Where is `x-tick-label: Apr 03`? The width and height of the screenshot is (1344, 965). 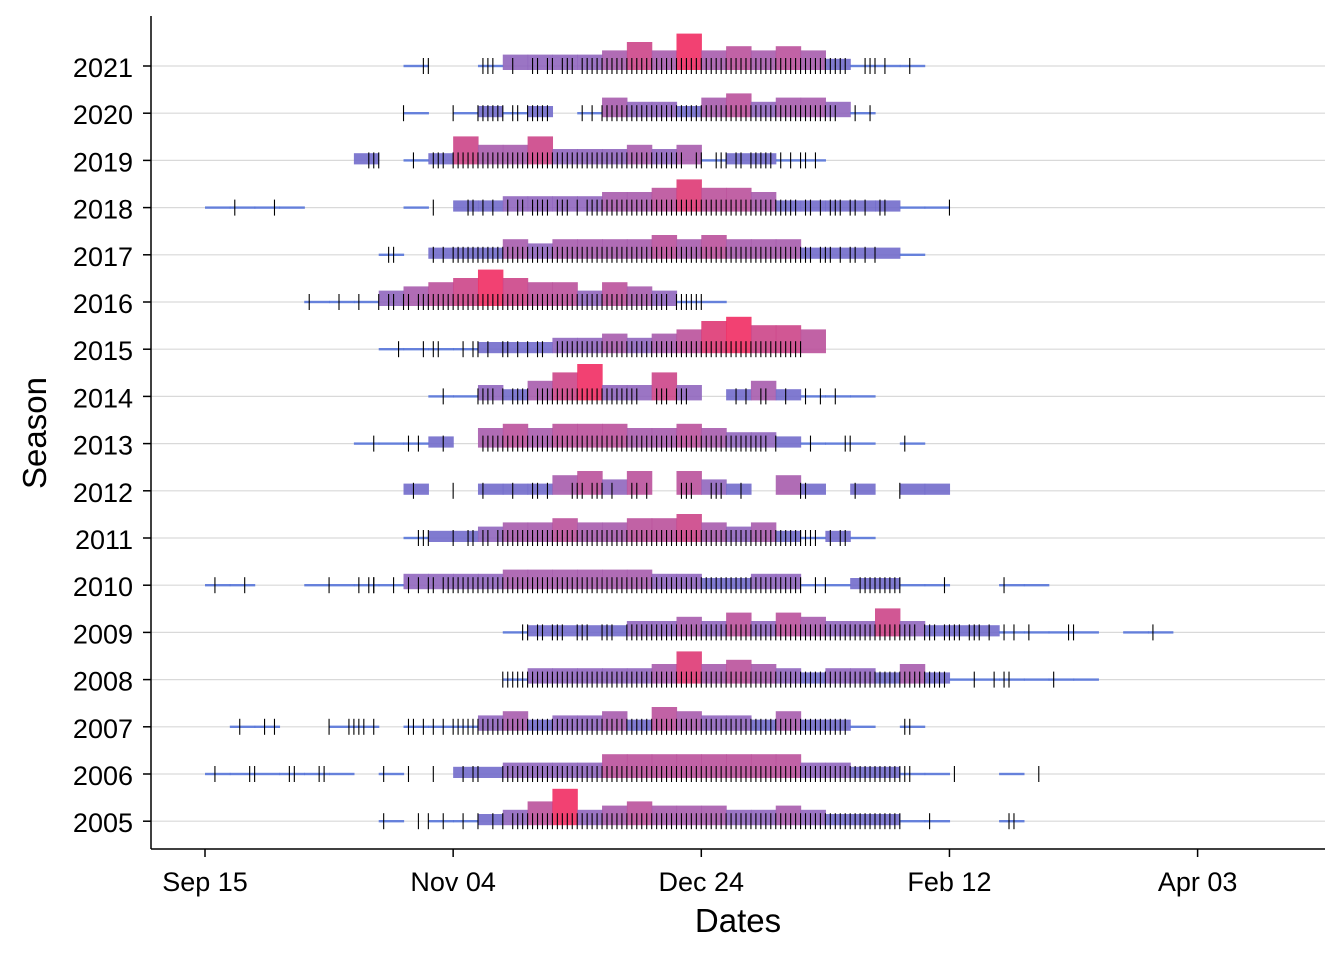 x-tick-label: Apr 03 is located at coordinates (1198, 882).